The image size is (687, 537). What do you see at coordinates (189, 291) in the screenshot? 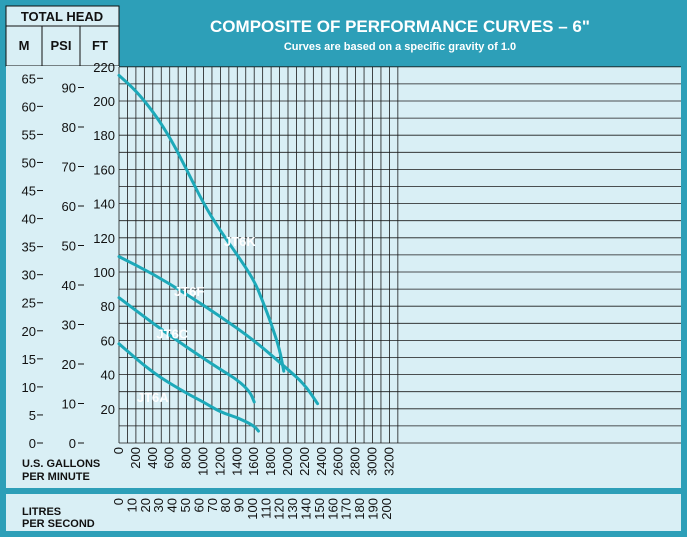
I see `series-label-jt6f: JT6F` at bounding box center [189, 291].